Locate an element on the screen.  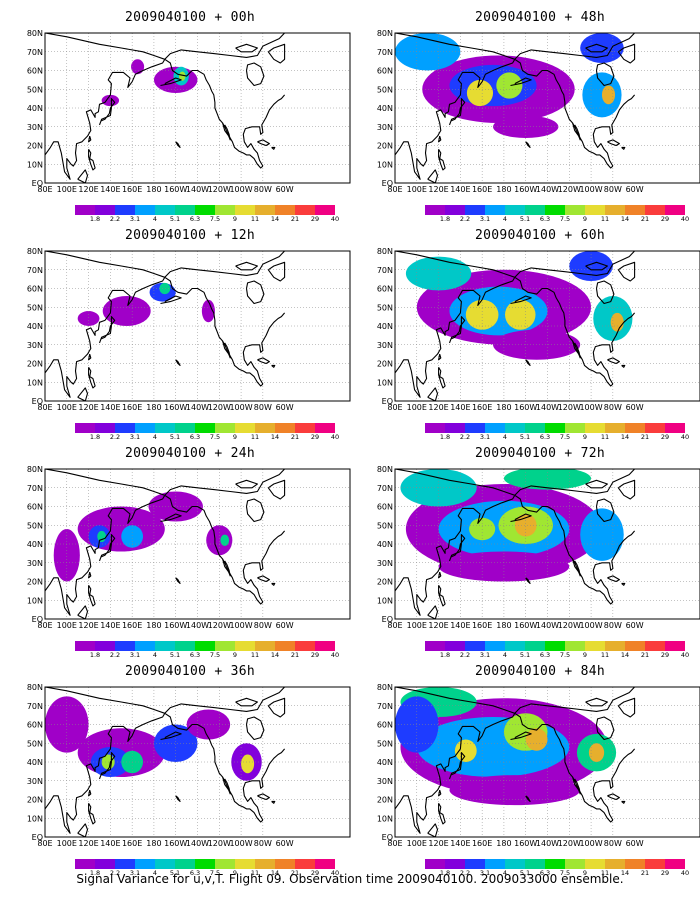
colorbar-label: 2.2 is located at coordinates (115, 873).